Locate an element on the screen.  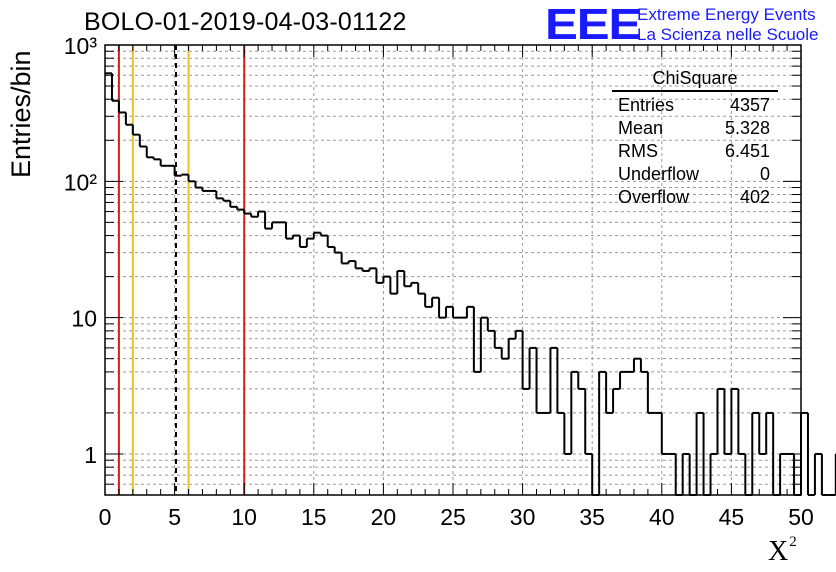
x-tick-label: 35 is located at coordinates (592, 517).